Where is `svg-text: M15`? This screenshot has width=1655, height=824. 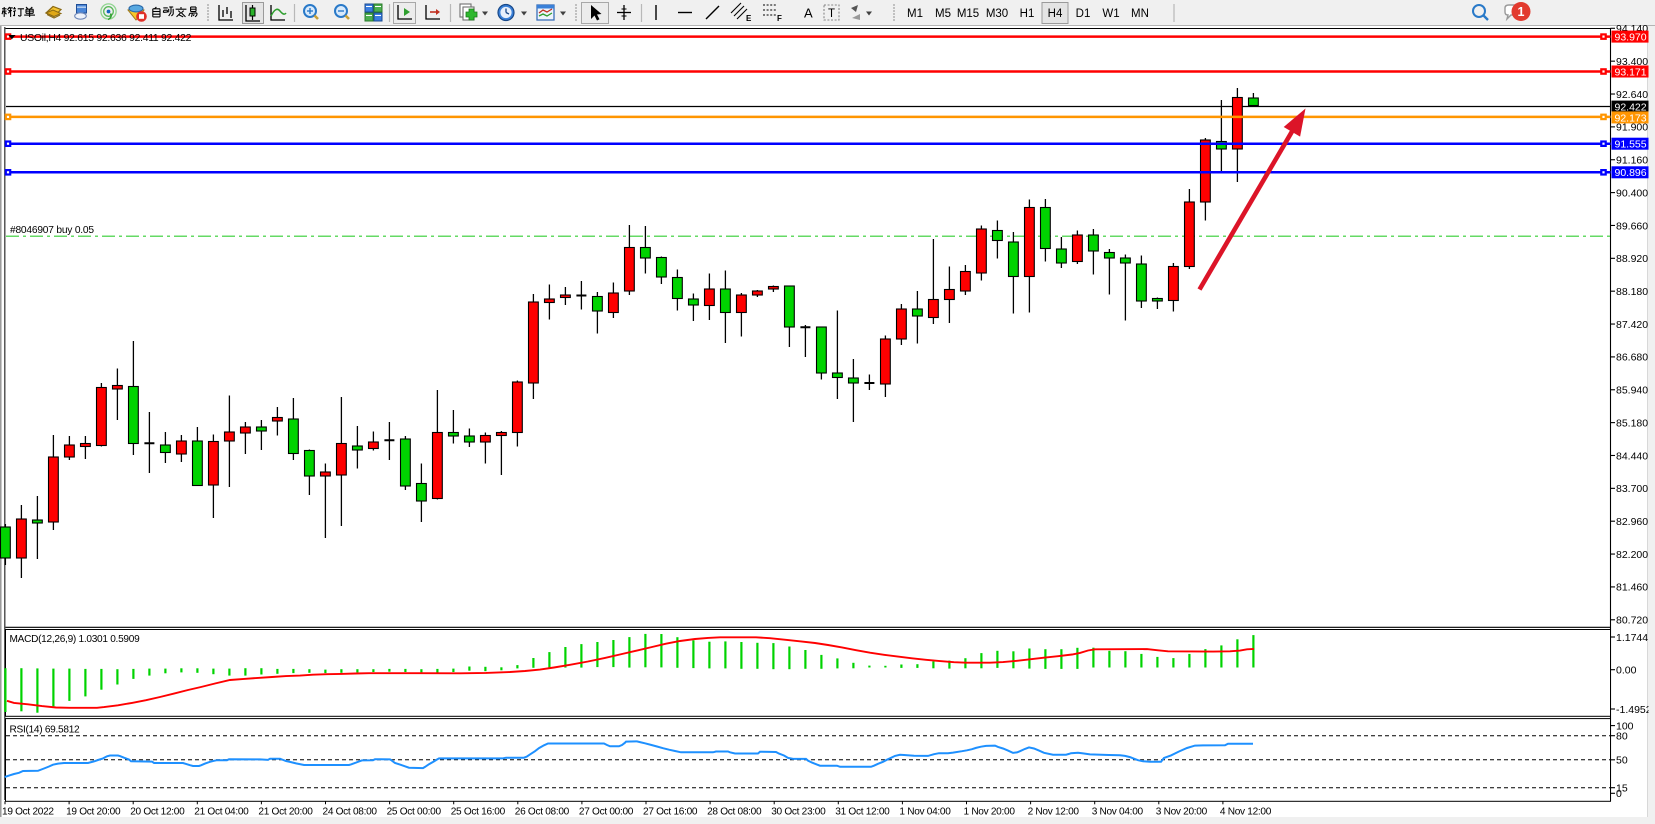 svg-text: M15 is located at coordinates (968, 14).